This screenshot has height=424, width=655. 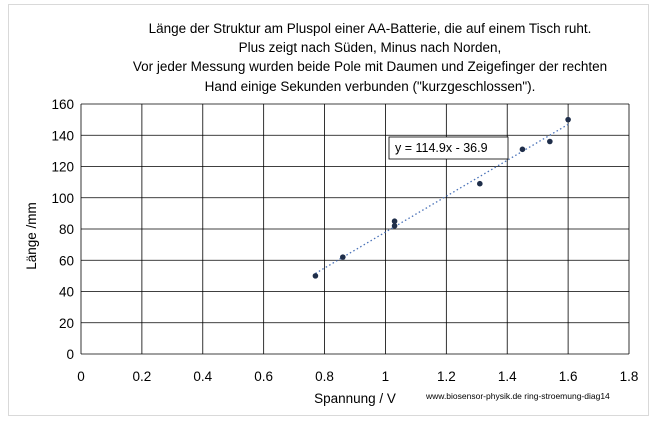 What do you see at coordinates (66, 323) in the screenshot?
I see `y-tick-label-1: 20` at bounding box center [66, 323].